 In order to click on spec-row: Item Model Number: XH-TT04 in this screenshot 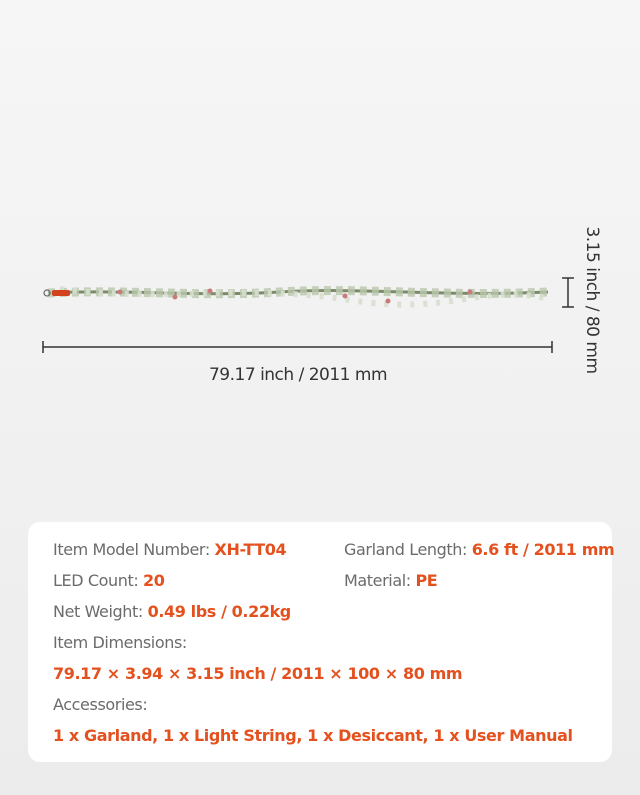, I will do `click(170, 549)`.